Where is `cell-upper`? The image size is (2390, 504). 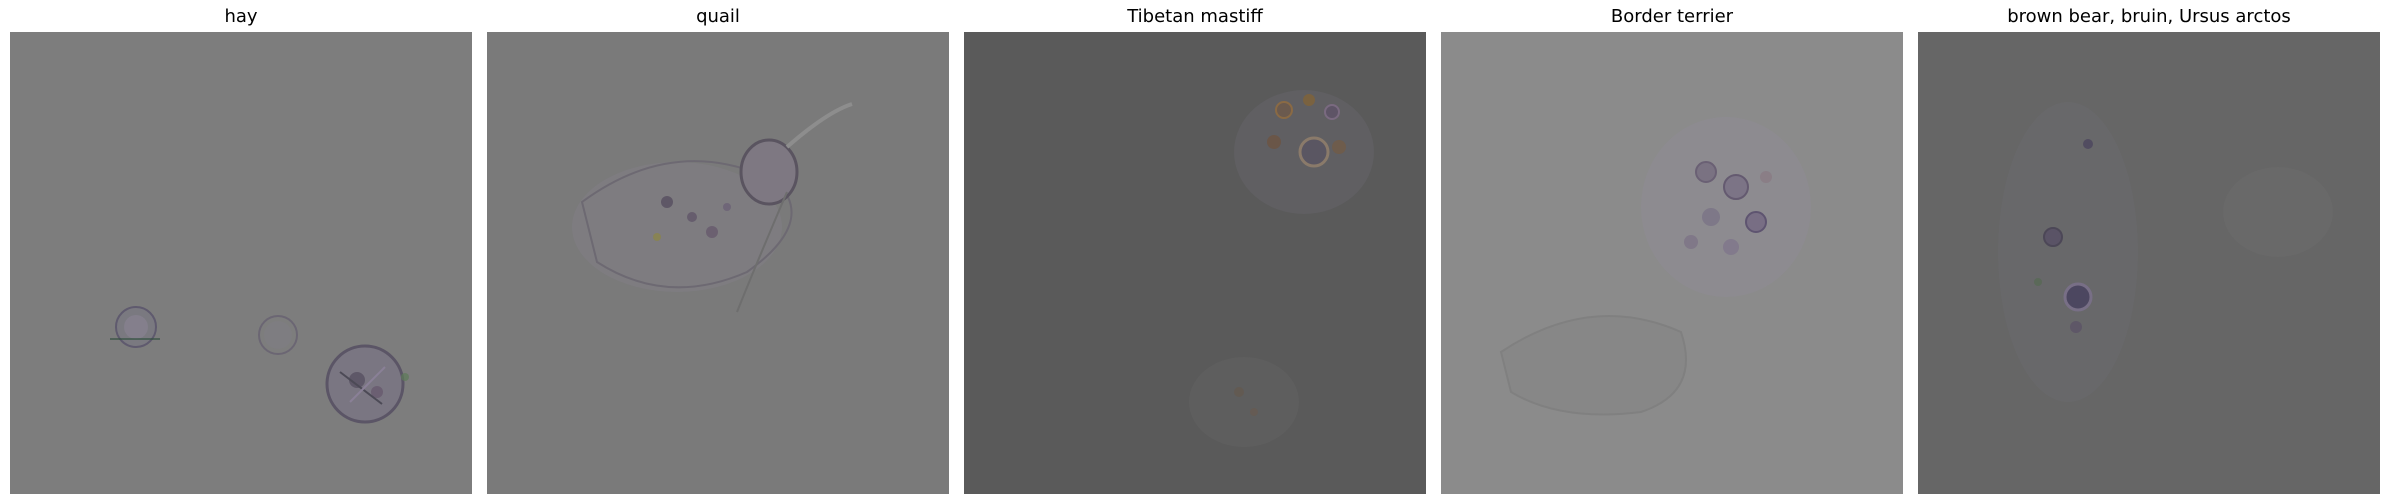
cell-upper is located at coordinates (1304, 152).